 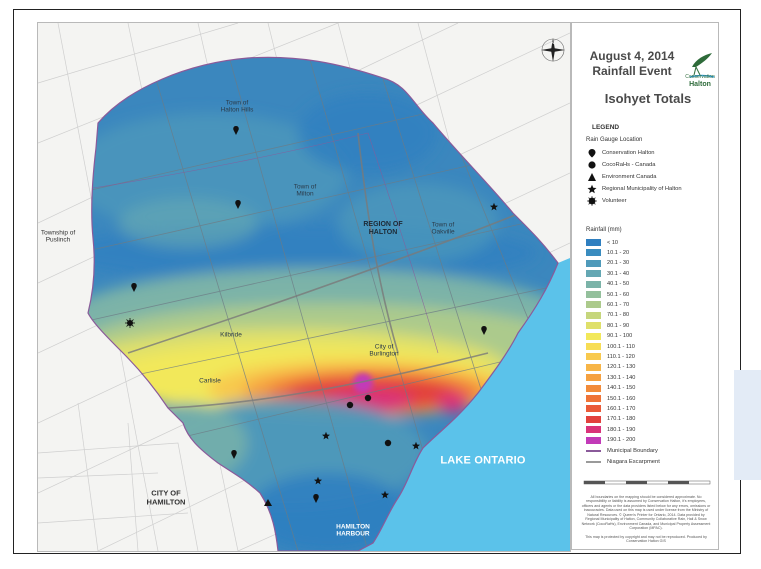 I want to click on label-oakville: Town of Oakville, so click(x=443, y=228).